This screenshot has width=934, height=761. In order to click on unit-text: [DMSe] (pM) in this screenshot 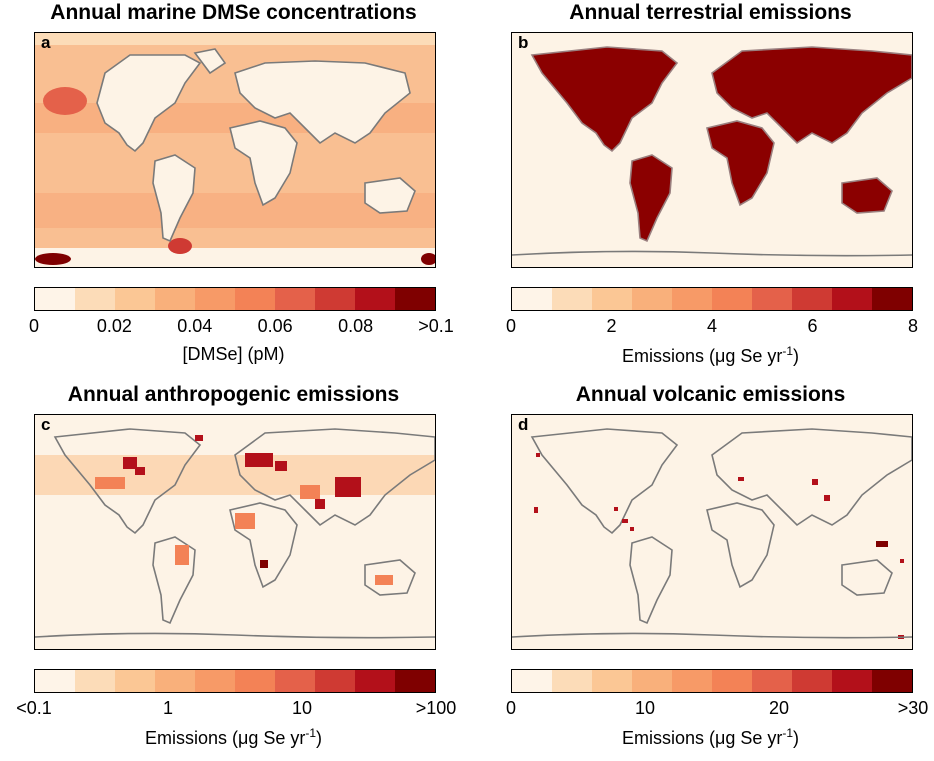, I will do `click(233, 354)`.